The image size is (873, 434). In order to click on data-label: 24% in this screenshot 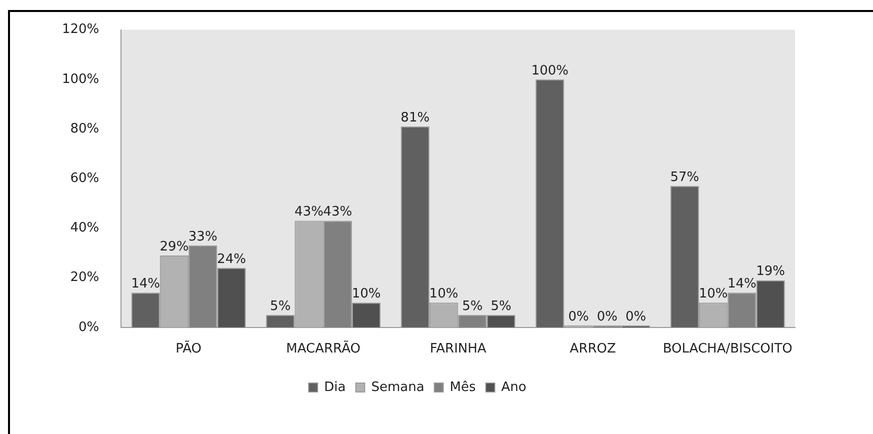, I will do `click(231, 259)`.